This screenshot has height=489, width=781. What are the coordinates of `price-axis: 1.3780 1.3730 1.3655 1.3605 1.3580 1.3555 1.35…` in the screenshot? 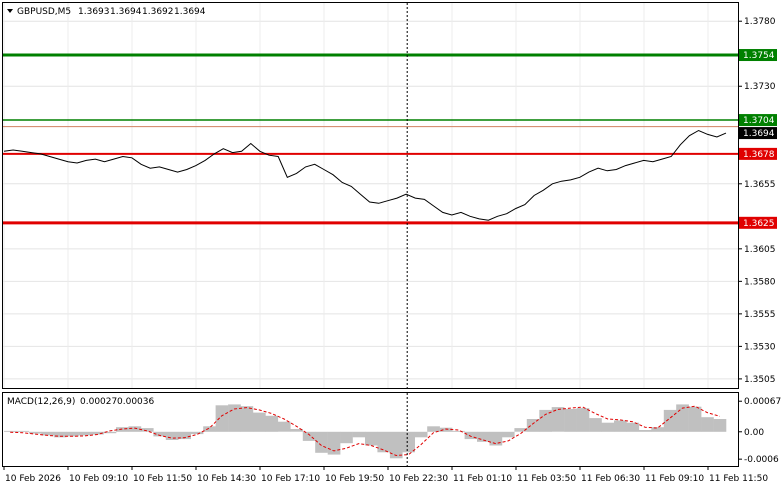 It's located at (757, 201).